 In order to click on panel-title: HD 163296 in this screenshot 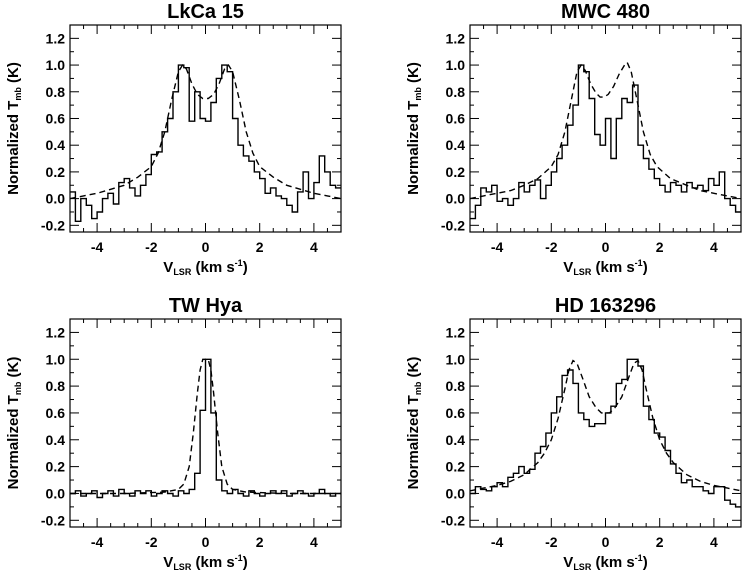, I will do `click(605, 306)`.